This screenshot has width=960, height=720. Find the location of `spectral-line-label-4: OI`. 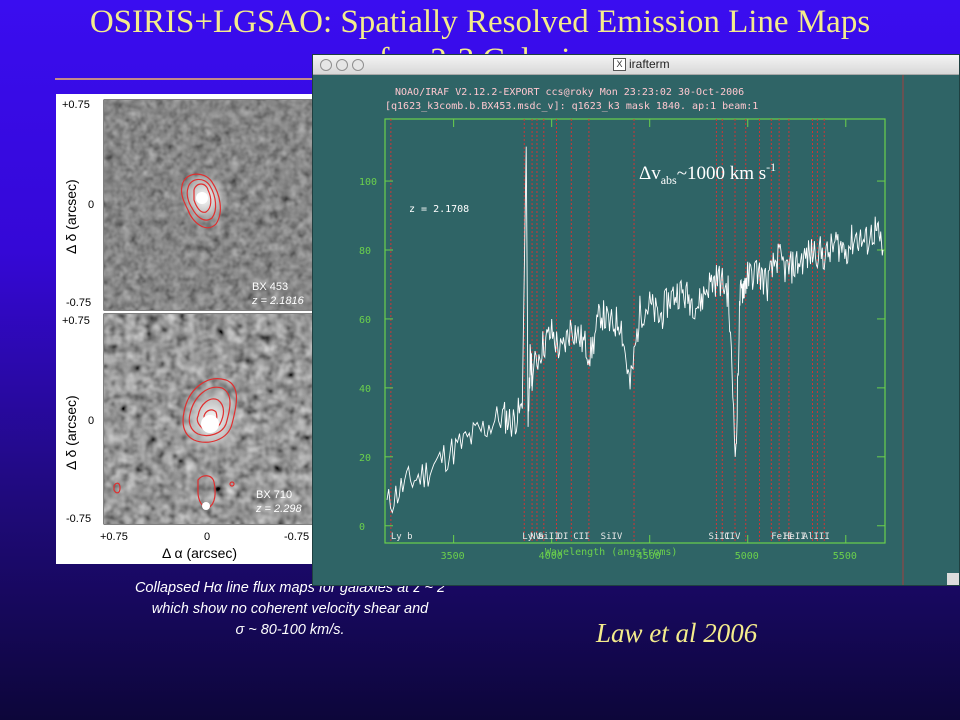

spectral-line-label-4: OI is located at coordinates (563, 537).